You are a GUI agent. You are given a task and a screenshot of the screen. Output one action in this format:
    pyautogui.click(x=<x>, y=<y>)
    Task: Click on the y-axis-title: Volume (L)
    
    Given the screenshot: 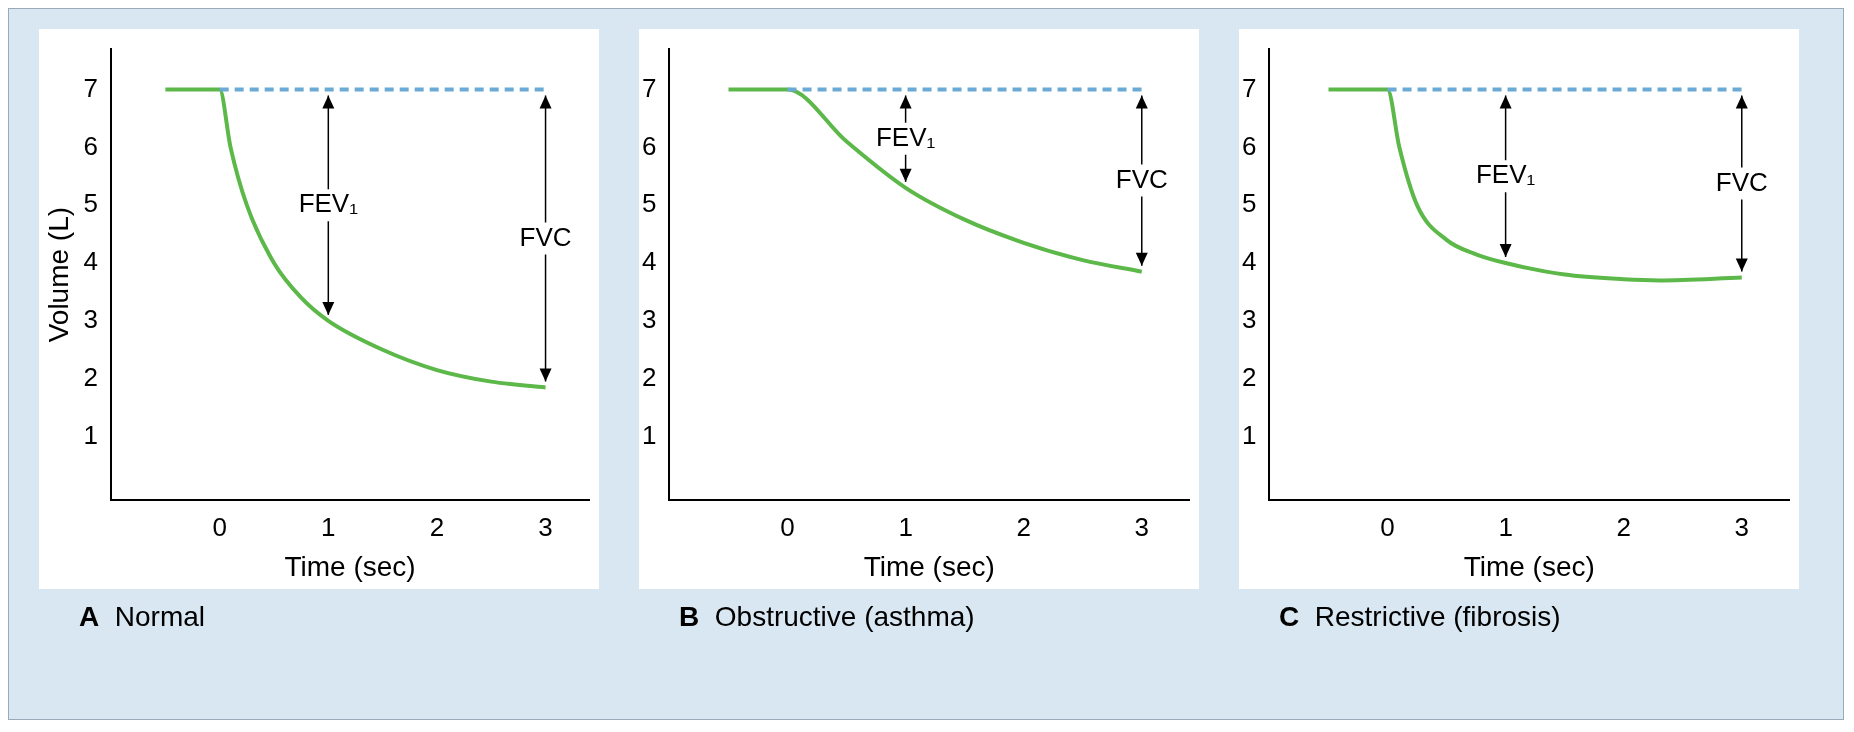 What is the action you would take?
    pyautogui.click(x=58, y=274)
    